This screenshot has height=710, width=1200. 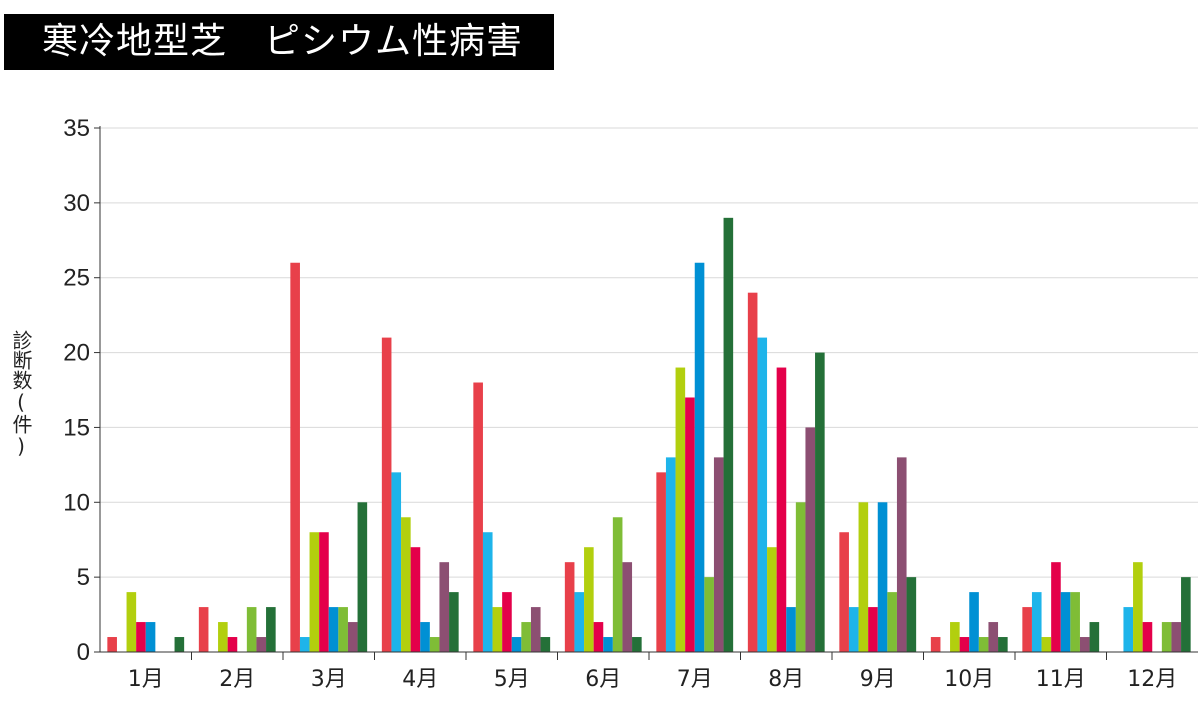 I want to click on x-tick-label: 12月, so click(x=1152, y=679).